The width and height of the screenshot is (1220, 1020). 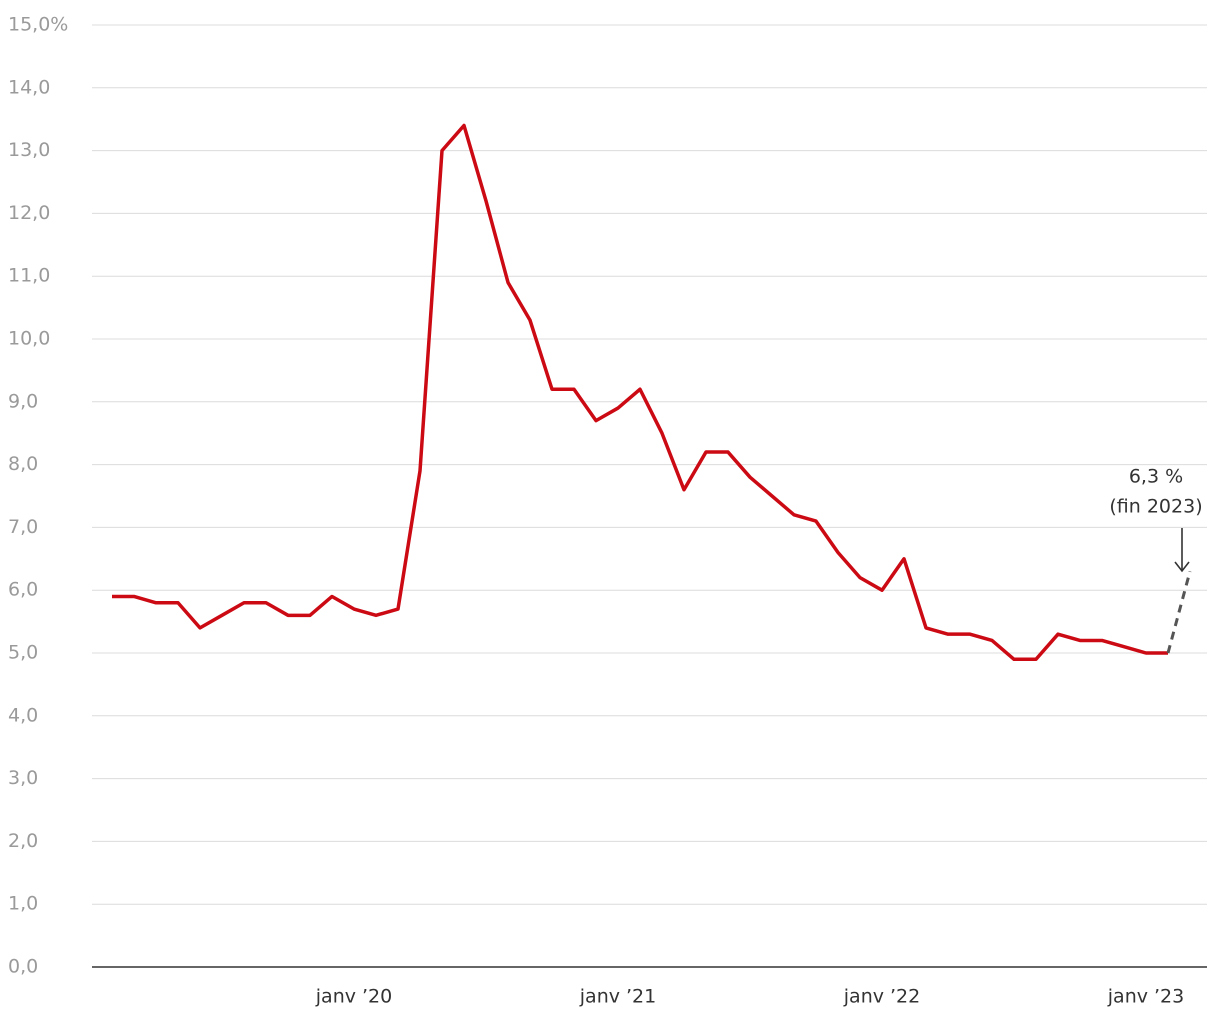 I want to click on y-tick-label: 4,0, so click(x=23, y=715).